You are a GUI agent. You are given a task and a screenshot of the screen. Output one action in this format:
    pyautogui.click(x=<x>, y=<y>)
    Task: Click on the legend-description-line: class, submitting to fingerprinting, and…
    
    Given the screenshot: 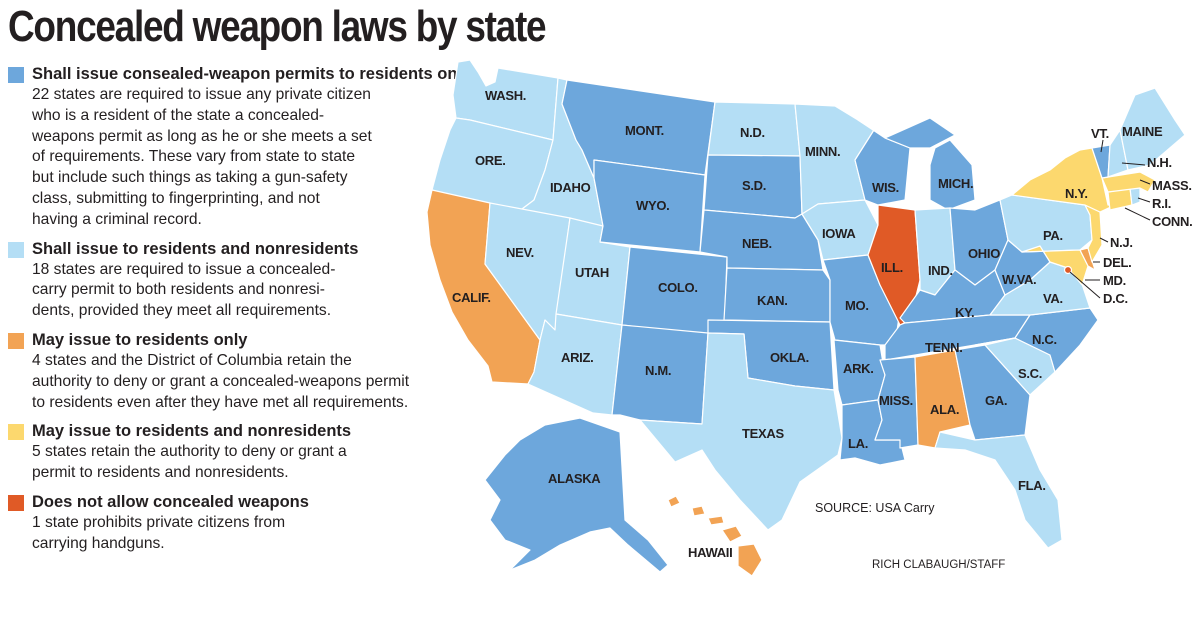 What is the action you would take?
    pyautogui.click(x=176, y=198)
    